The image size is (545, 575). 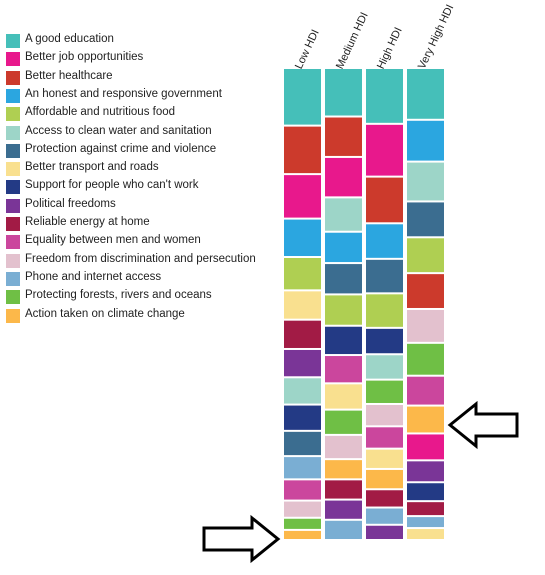 What do you see at coordinates (425, 509) in the screenshot?
I see `bar-segment-very-high-hdi-reliable-energy-at-home` at bounding box center [425, 509].